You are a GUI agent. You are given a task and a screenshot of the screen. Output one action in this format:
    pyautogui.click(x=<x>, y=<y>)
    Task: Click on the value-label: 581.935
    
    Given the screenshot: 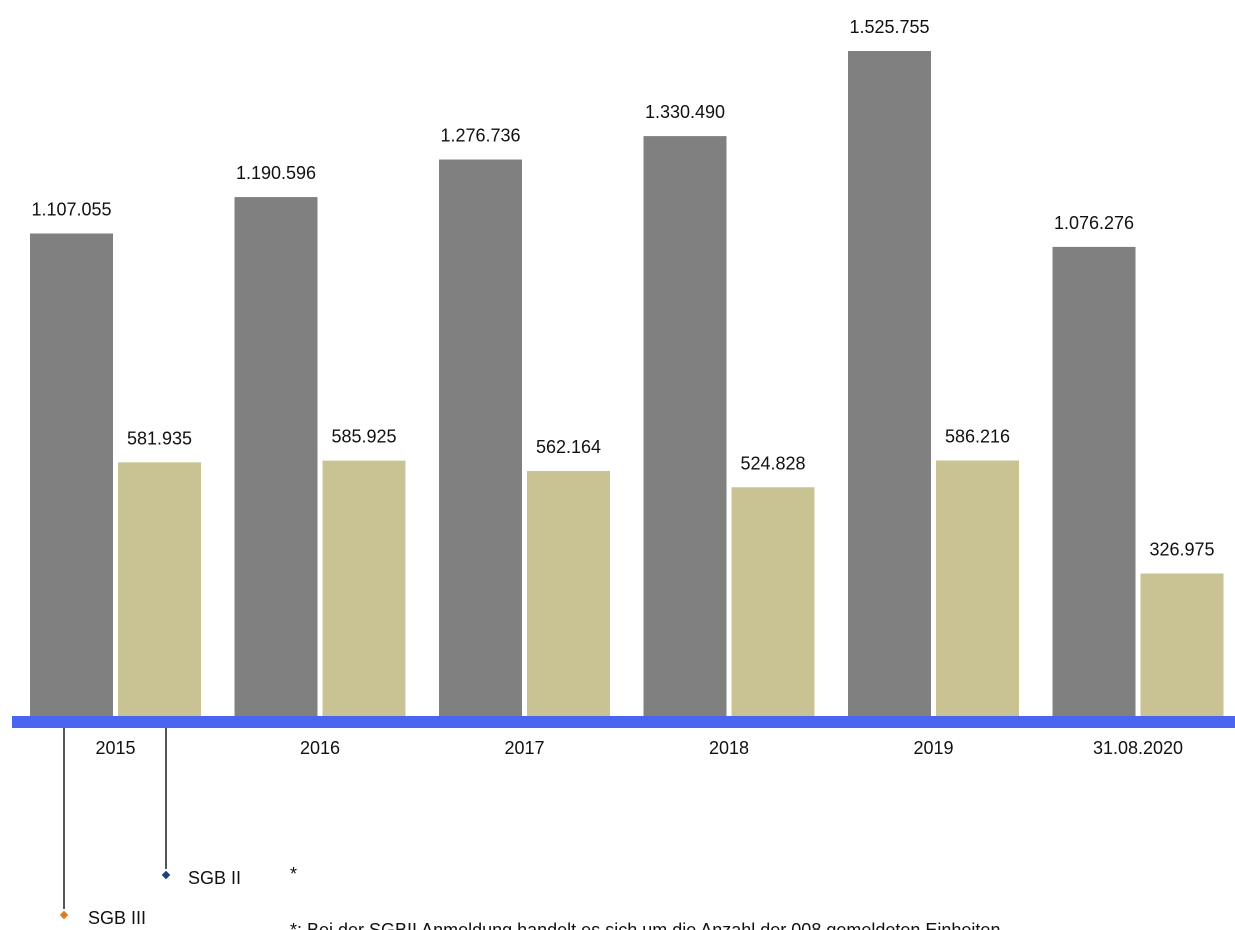 What is the action you would take?
    pyautogui.click(x=159, y=438)
    